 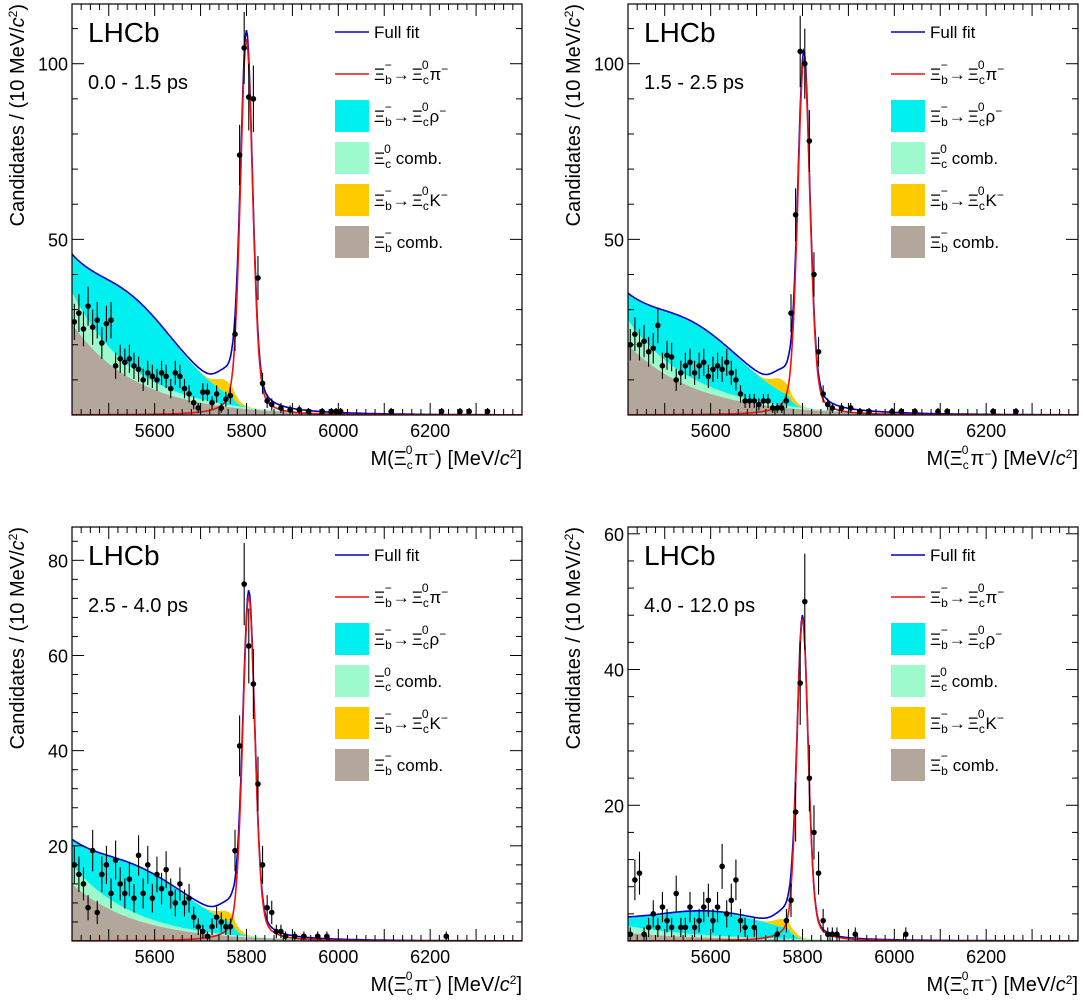 I want to click on text-span: ], so click(x=519, y=459).